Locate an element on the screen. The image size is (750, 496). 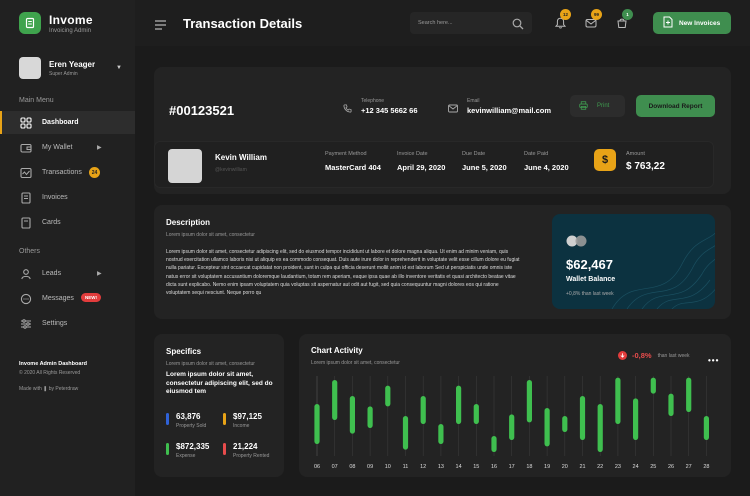
sidebar-item-my-wallet: My Wallet ▶ is located at coordinates (67, 147).